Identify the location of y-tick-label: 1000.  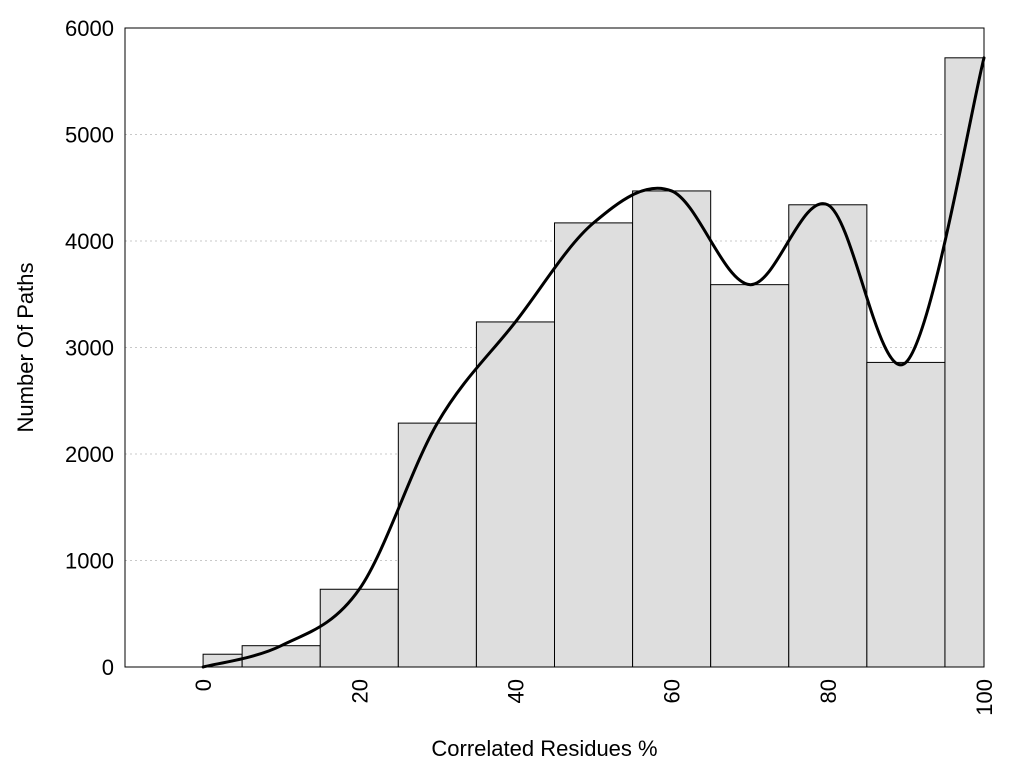
(89, 561).